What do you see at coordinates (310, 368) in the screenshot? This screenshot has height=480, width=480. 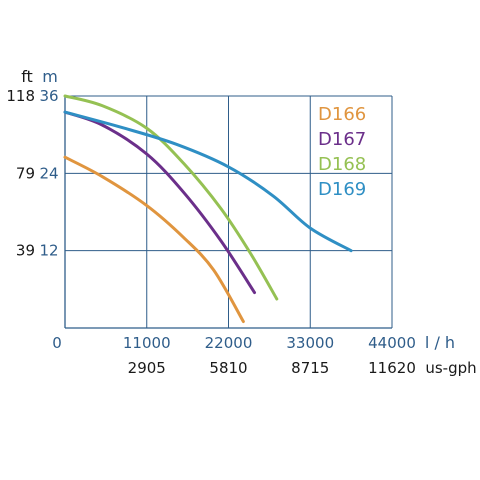 I see `x-secondary-tick-label: 8715` at bounding box center [310, 368].